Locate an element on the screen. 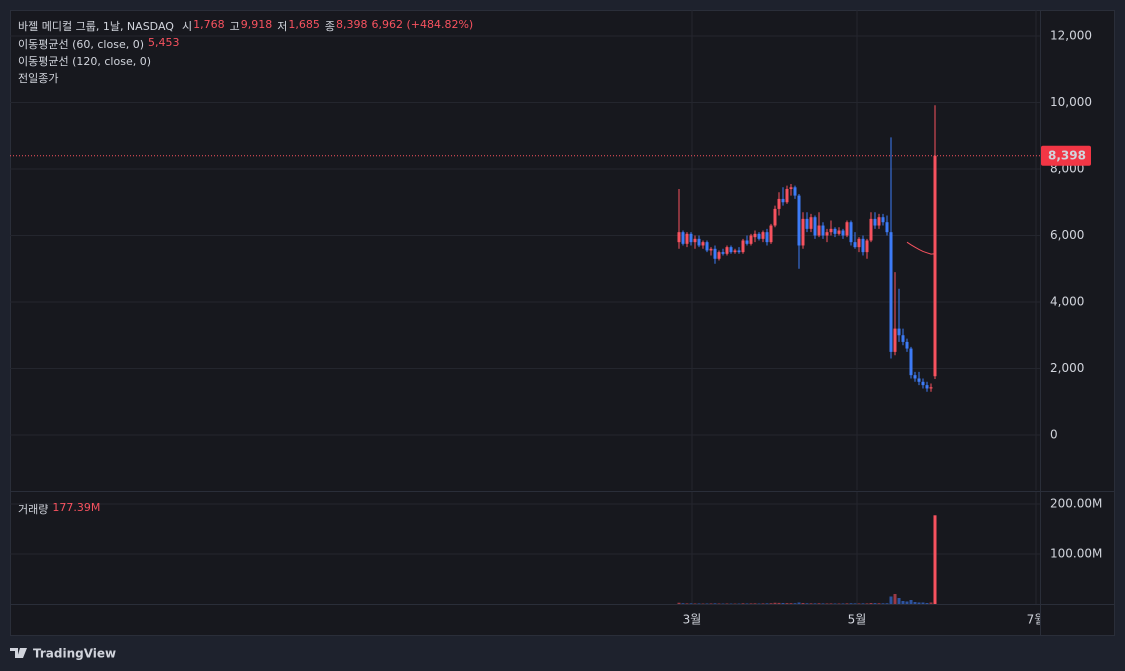 Image resolution: width=1125 pixels, height=671 pixels. indicator-value: 5,453 is located at coordinates (164, 42).